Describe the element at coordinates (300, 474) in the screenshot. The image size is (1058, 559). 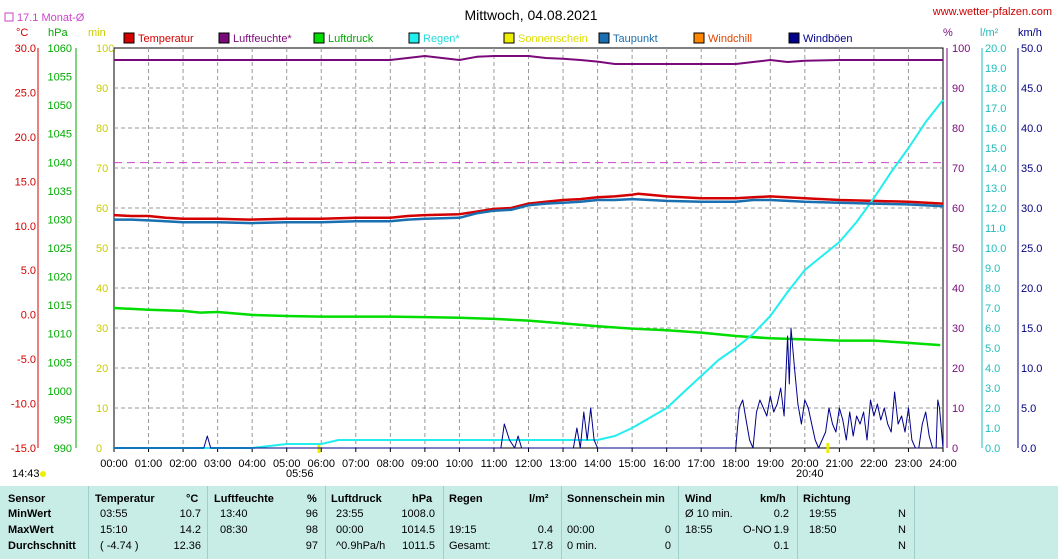
I see `sunrise-label: 05:56` at that location.